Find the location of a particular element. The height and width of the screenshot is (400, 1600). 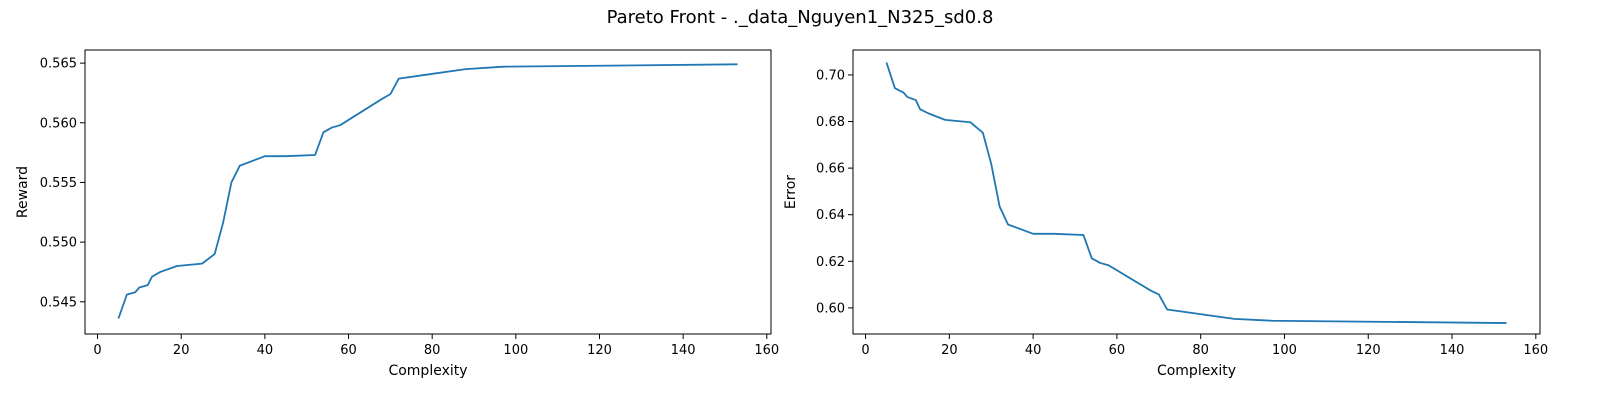

reward-y-tick-label: 0.545 is located at coordinates (58, 302).